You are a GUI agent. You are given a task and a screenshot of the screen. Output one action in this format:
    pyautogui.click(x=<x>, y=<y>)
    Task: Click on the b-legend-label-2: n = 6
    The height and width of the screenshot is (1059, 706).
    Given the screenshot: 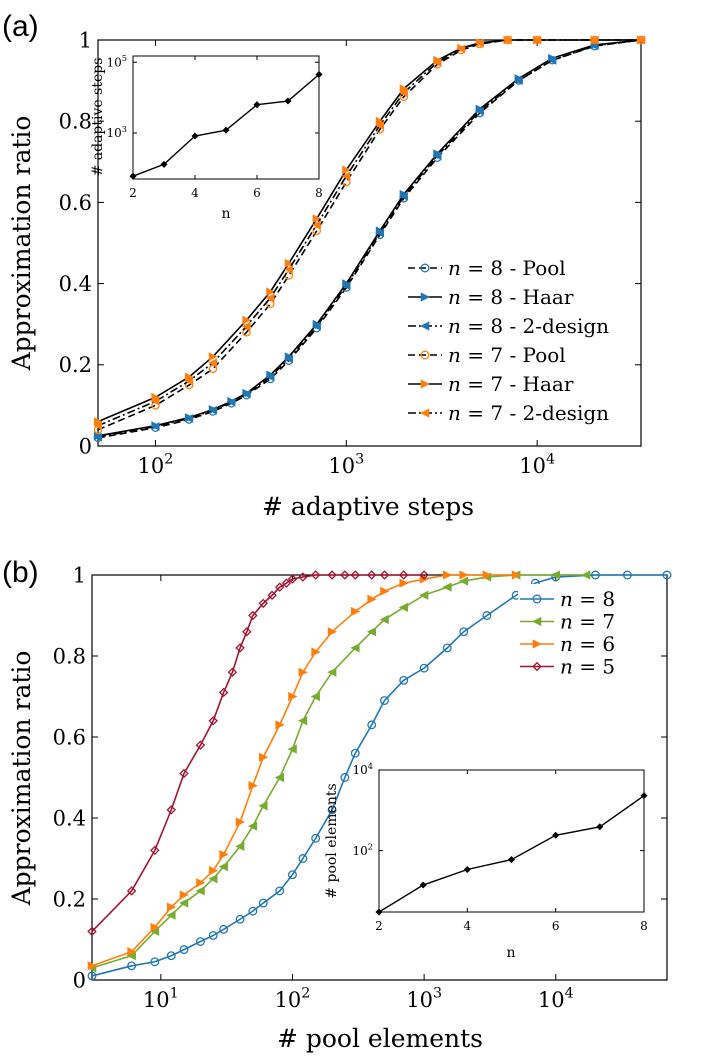 What is the action you would take?
    pyautogui.click(x=587, y=644)
    